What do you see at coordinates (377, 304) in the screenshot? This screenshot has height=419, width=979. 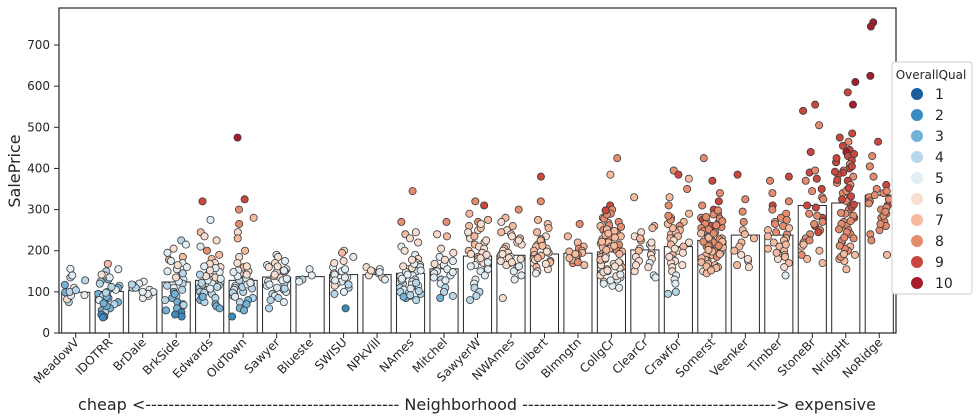 I see `bar-npkvill` at bounding box center [377, 304].